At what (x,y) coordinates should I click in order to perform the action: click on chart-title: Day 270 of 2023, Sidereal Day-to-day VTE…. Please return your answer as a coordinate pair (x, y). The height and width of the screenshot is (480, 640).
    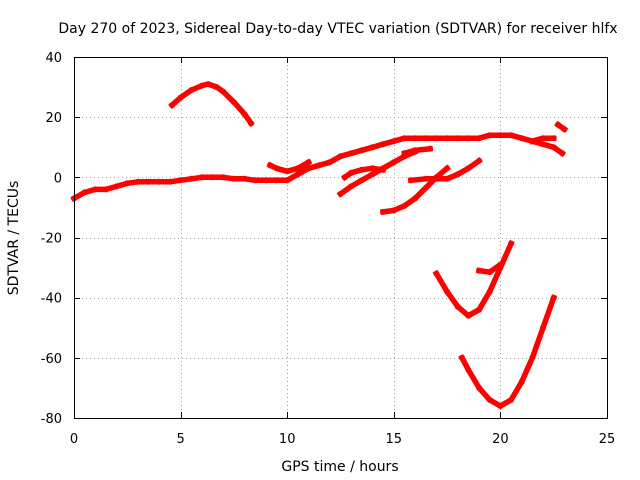
    Looking at the image, I should click on (337, 29).